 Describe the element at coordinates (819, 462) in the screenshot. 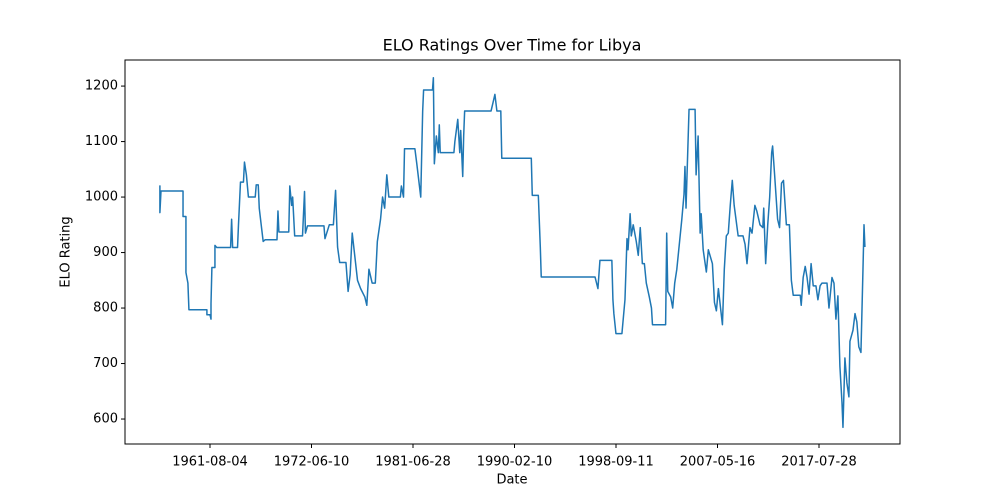

I see `x-tick-label: 2017-07-28` at that location.